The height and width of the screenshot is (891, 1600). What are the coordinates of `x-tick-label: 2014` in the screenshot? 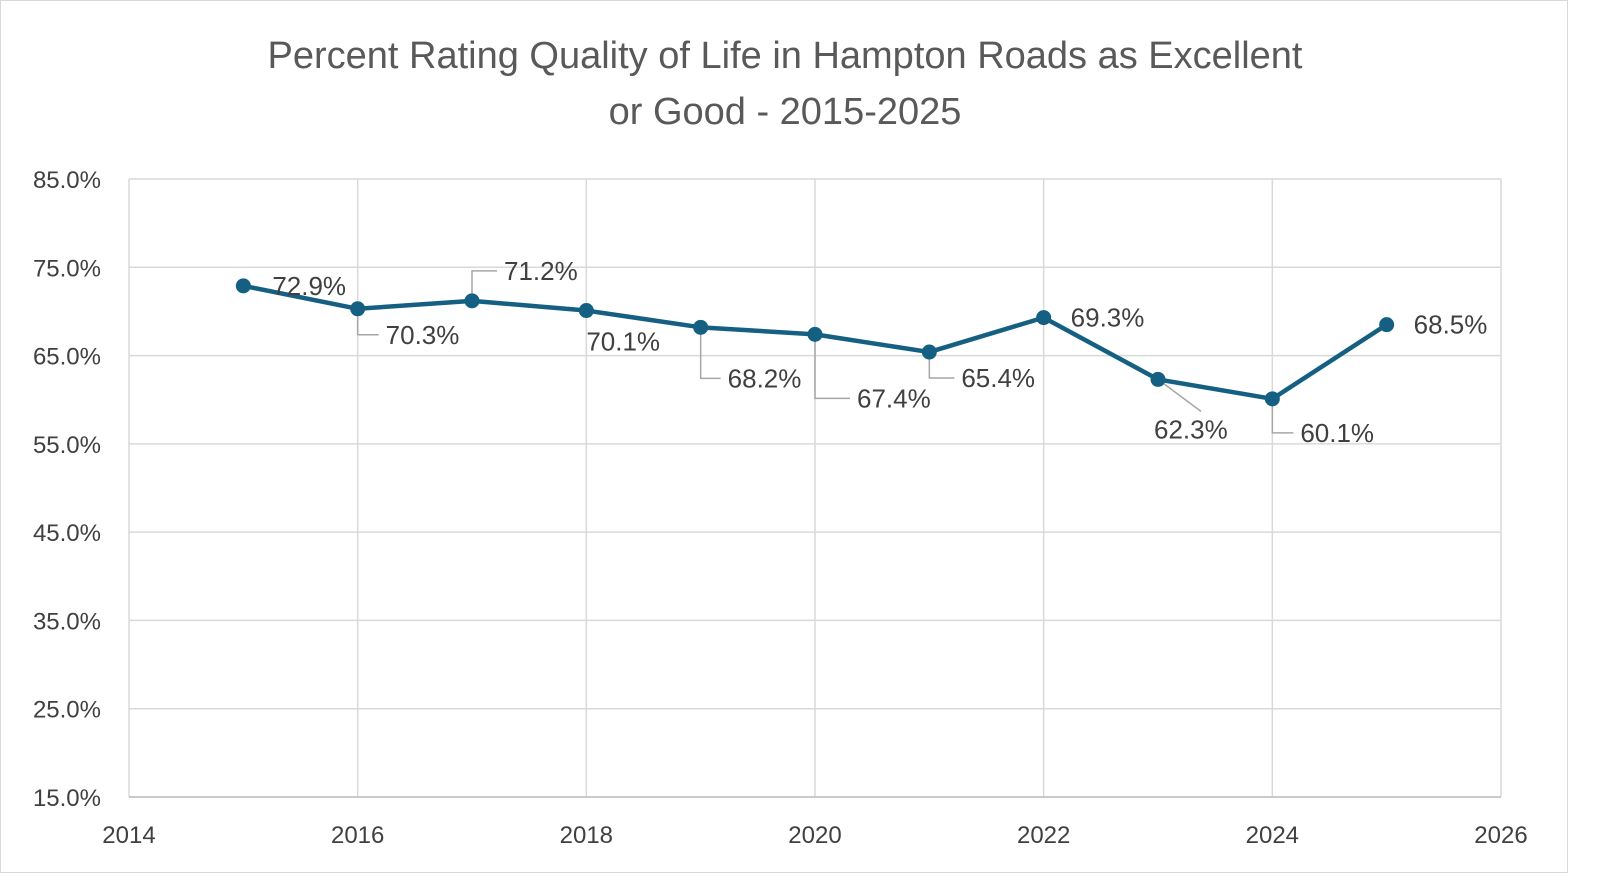 It's located at (128, 835).